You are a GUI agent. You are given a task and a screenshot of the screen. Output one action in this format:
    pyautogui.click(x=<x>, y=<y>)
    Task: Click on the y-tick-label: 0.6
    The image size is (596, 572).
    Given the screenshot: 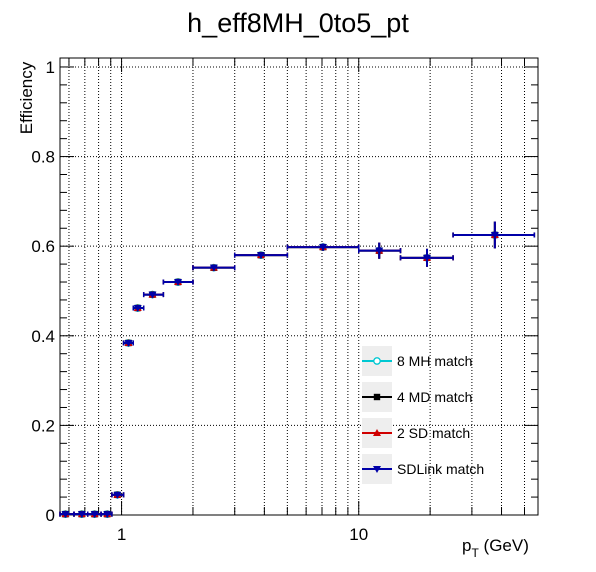 What is the action you would take?
    pyautogui.click(x=43, y=246)
    